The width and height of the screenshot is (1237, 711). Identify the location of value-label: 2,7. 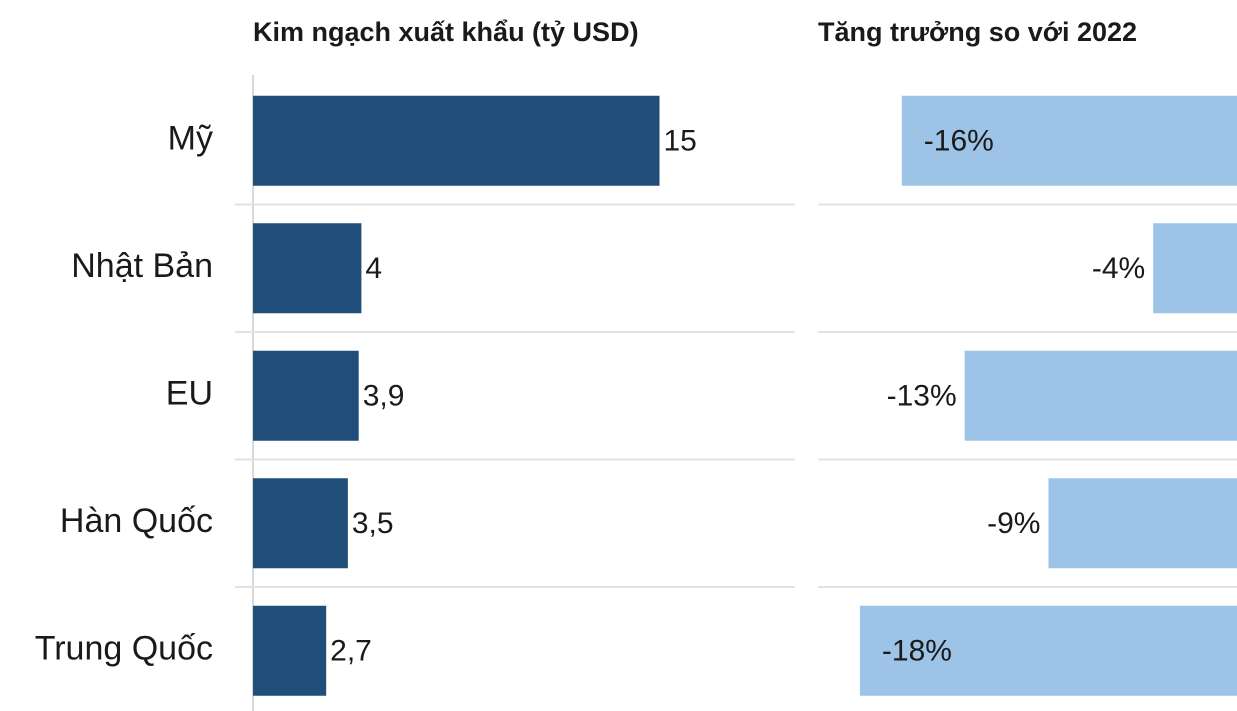
(351, 651).